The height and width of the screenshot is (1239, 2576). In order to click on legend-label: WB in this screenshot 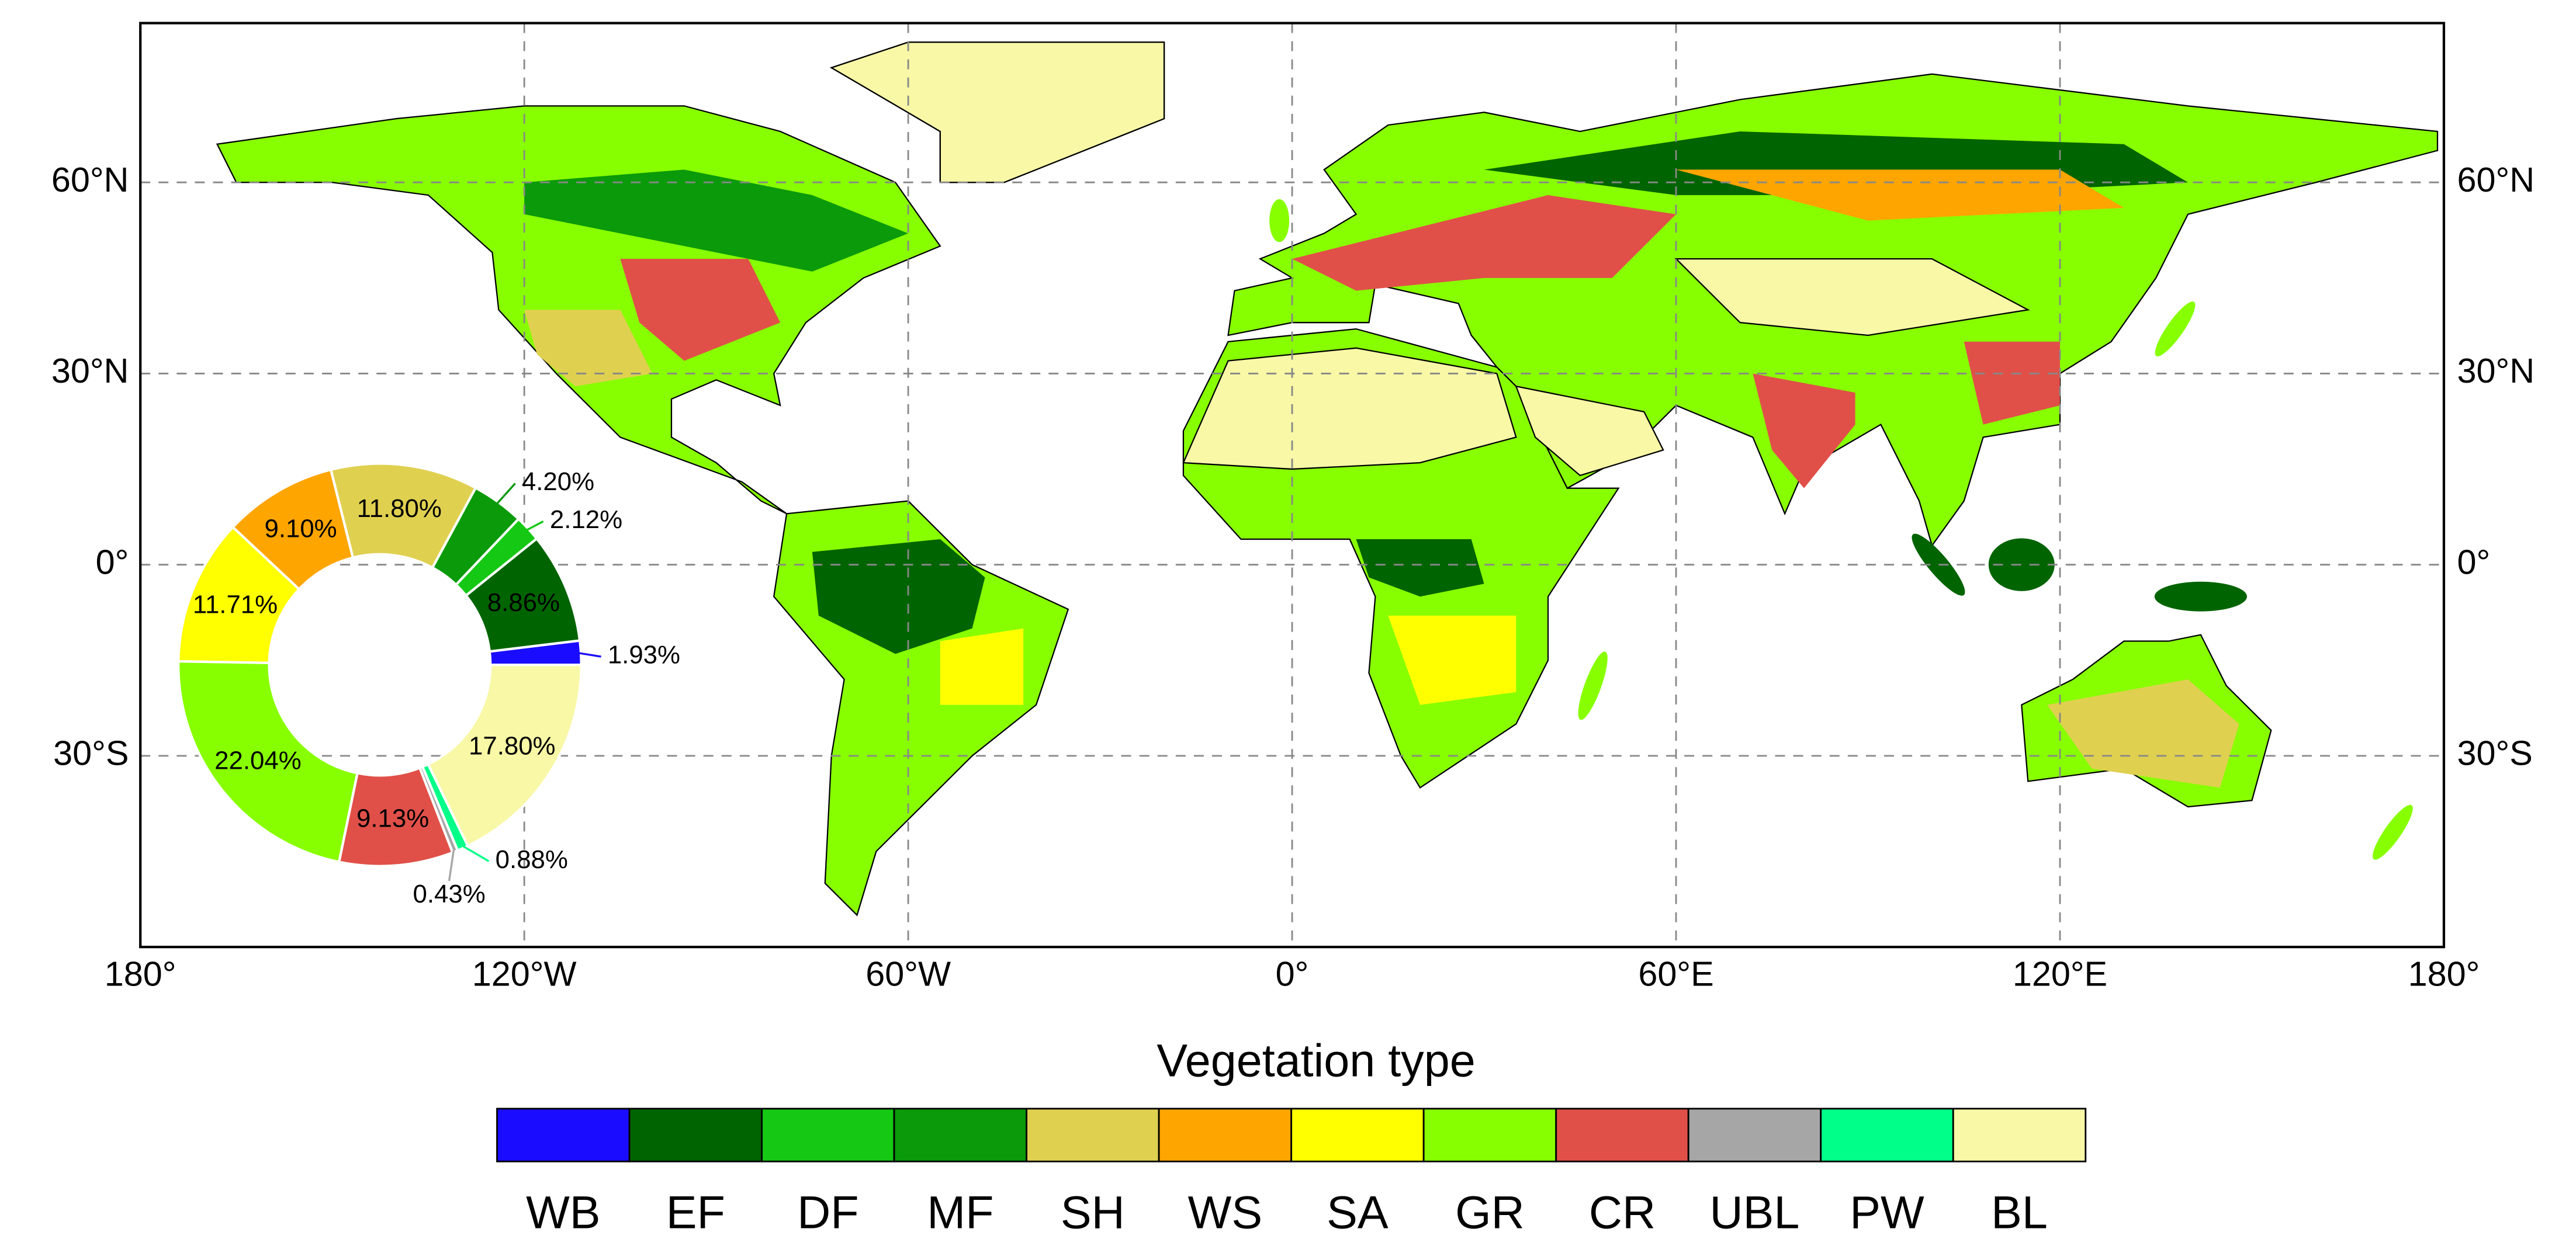, I will do `click(563, 1212)`.